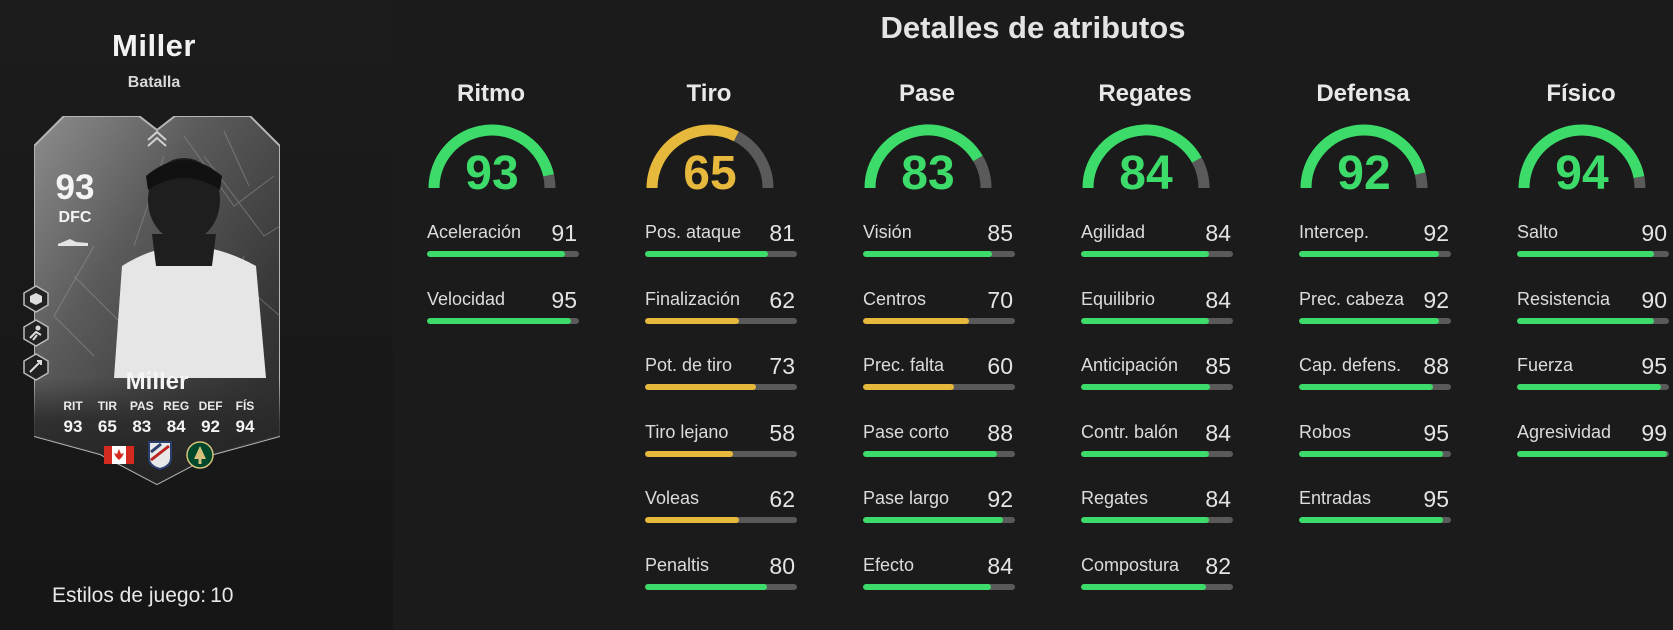  What do you see at coordinates (107, 406) in the screenshot?
I see `card-stat-label: TIR` at bounding box center [107, 406].